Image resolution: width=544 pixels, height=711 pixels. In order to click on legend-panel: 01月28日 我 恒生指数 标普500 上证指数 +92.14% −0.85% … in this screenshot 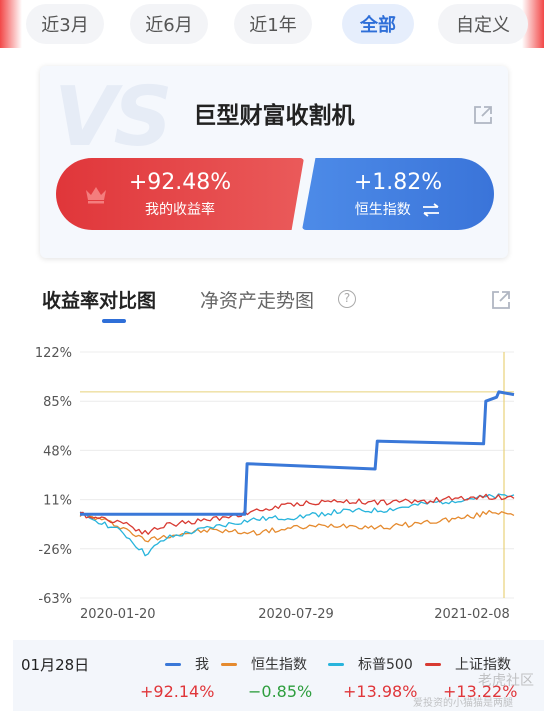, I will do `click(278, 675)`.